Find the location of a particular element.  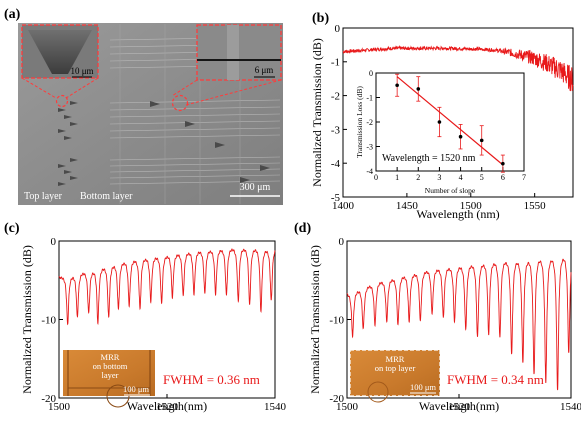

x-tick-label: 1400 is located at coordinates (343, 206).